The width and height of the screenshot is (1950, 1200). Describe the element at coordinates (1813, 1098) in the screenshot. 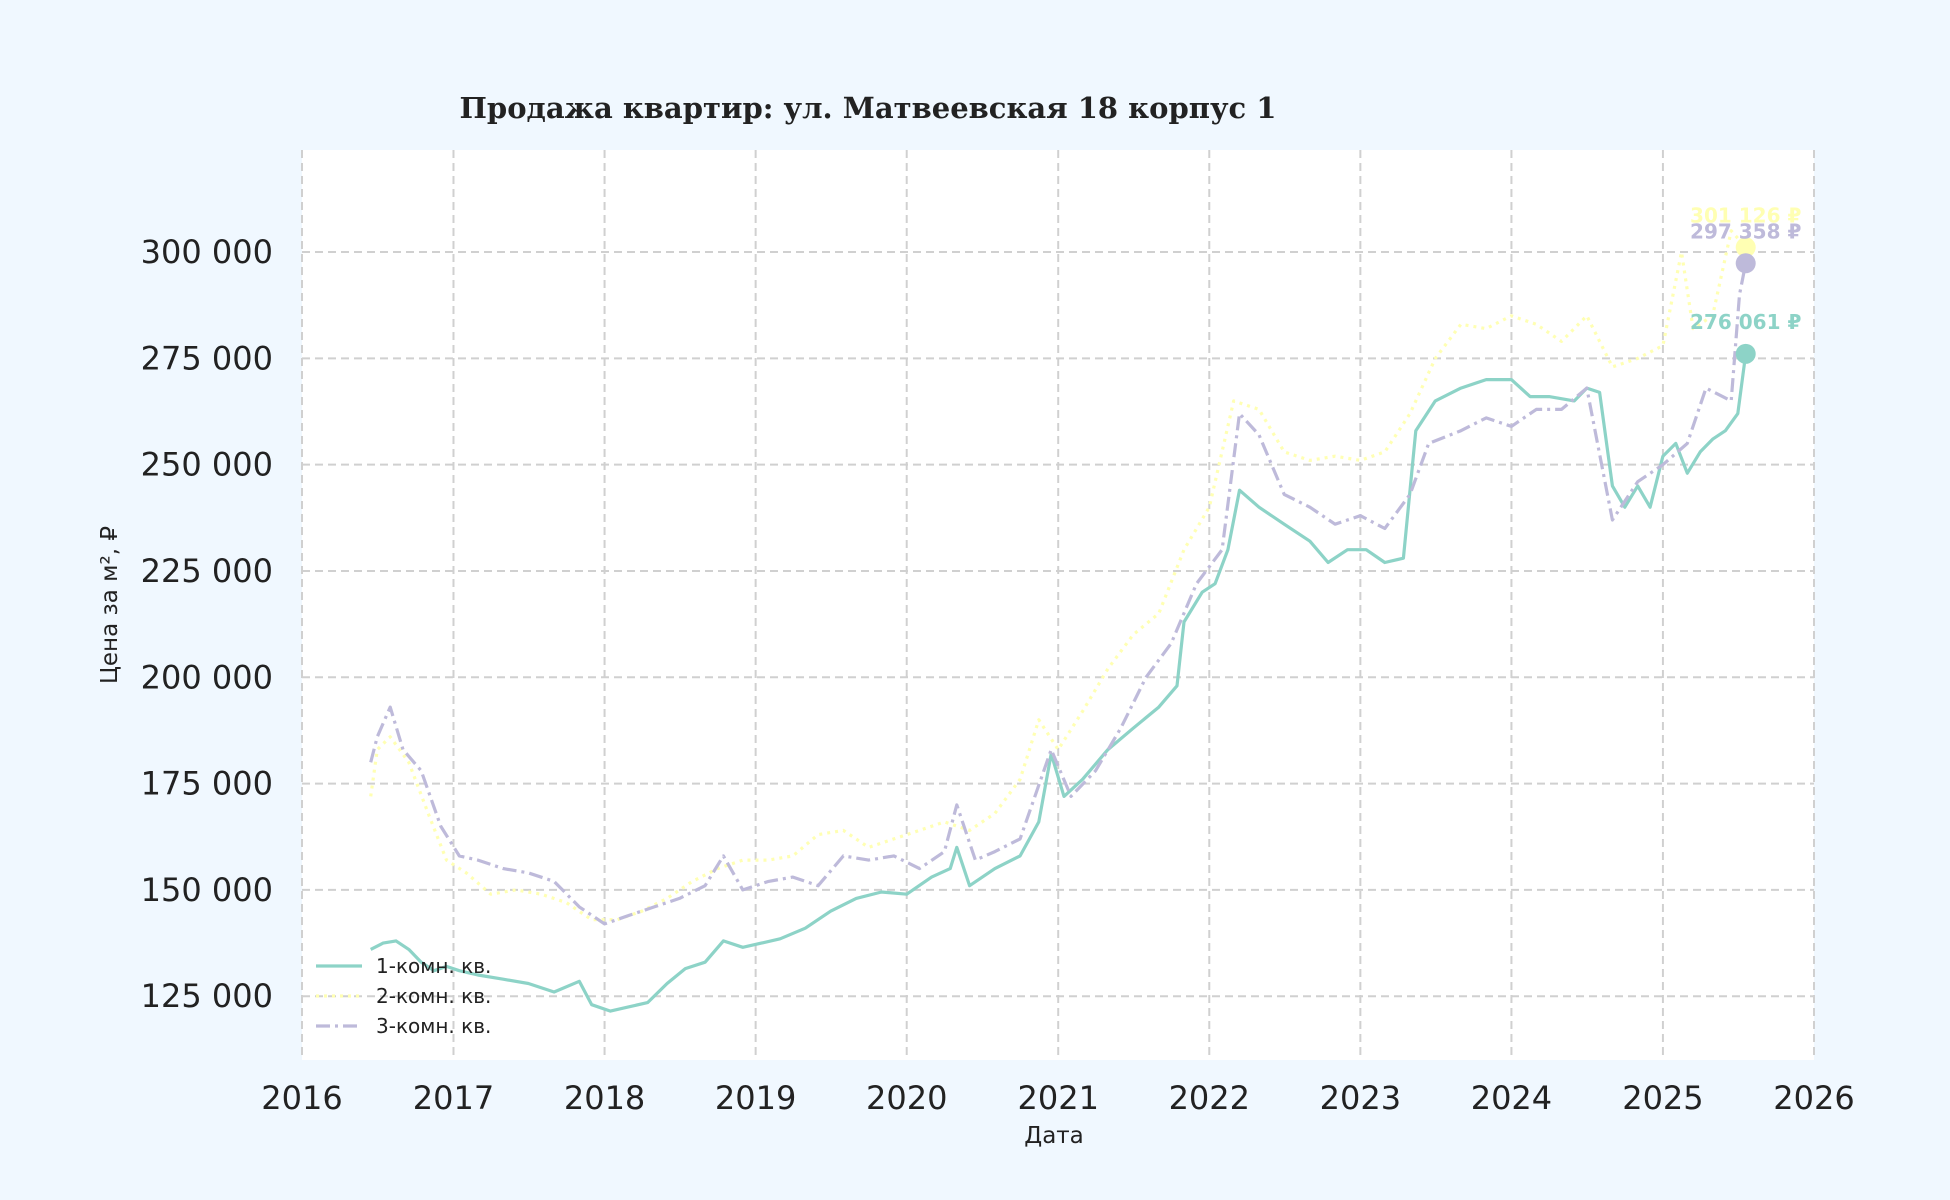

I see `x-tick-label: 2026` at that location.